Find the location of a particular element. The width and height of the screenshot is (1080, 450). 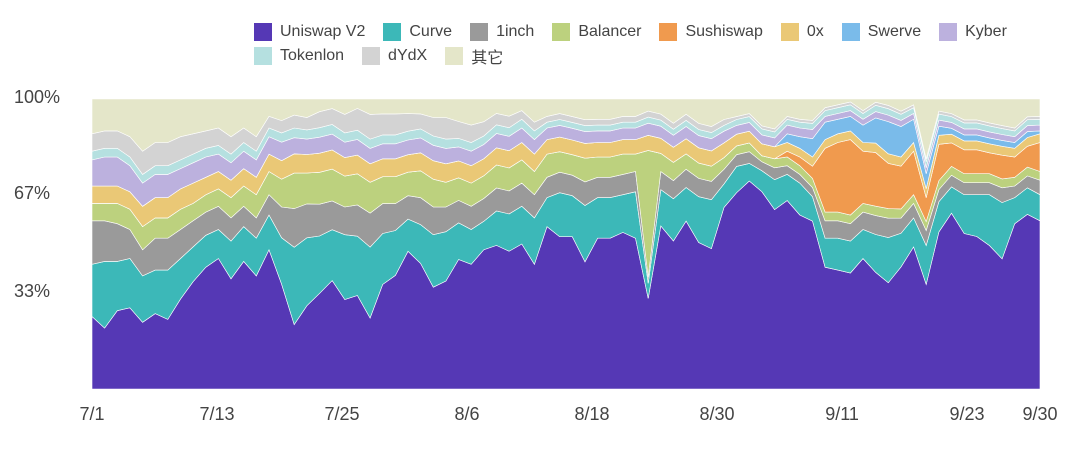

legend-label: Swerve is located at coordinates (894, 31).